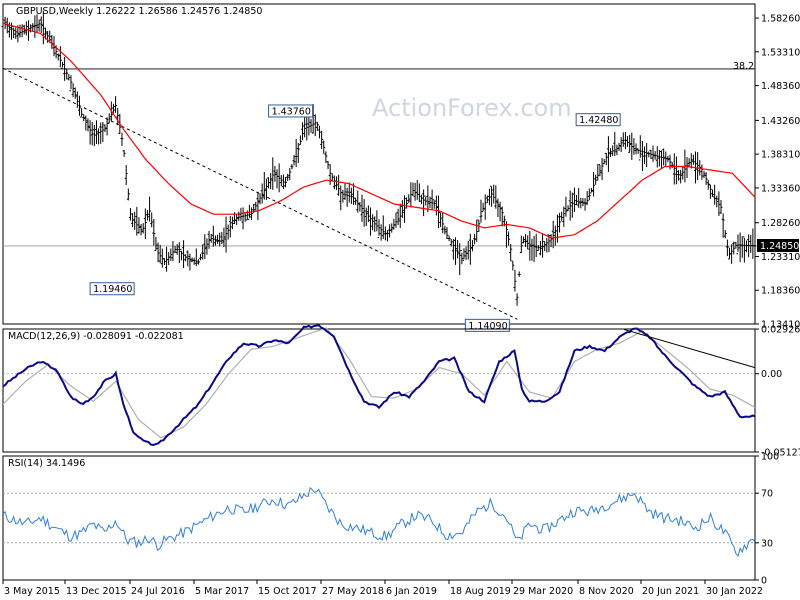 The height and width of the screenshot is (600, 800). What do you see at coordinates (222, 591) in the screenshot?
I see `time-tick-label: 5 Mar 2017` at bounding box center [222, 591].